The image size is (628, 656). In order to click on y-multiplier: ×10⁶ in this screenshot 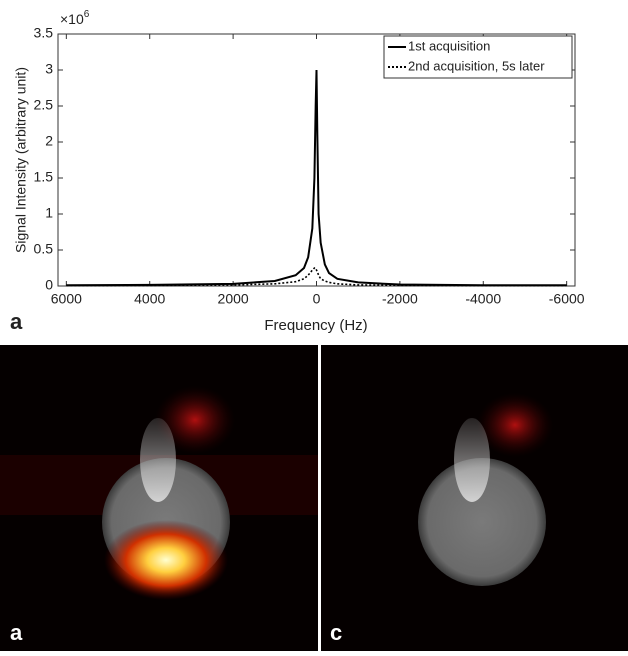, I will do `click(75, 18)`.